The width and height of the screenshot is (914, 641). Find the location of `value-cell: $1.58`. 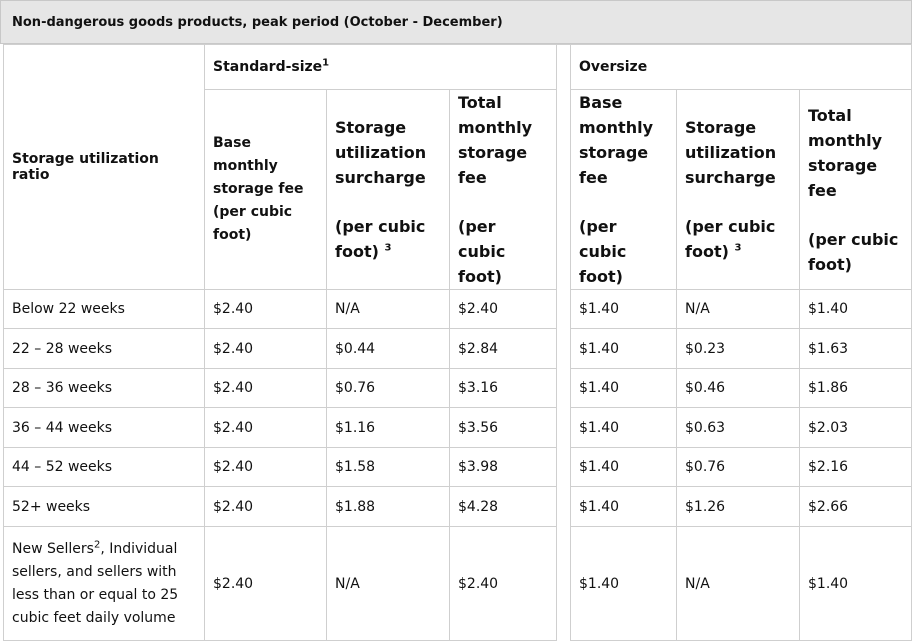

value-cell: $1.58 is located at coordinates (388, 467).